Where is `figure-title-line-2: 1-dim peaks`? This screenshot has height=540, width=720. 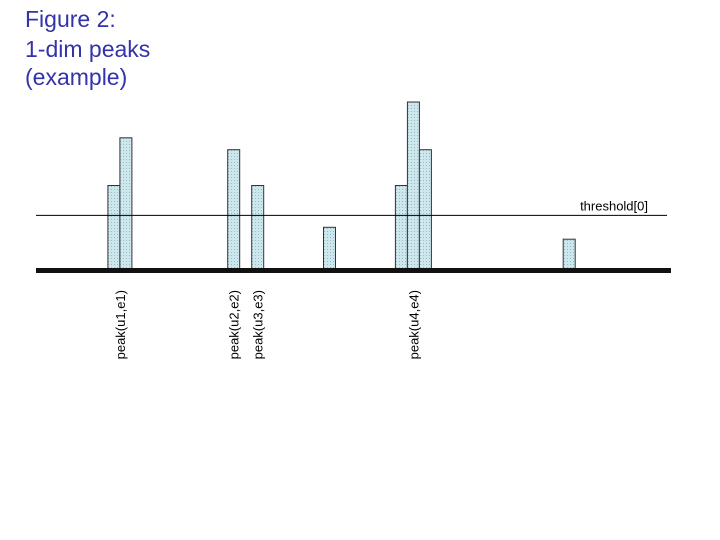
figure-title-line-2: 1-dim peaks is located at coordinates (88, 49).